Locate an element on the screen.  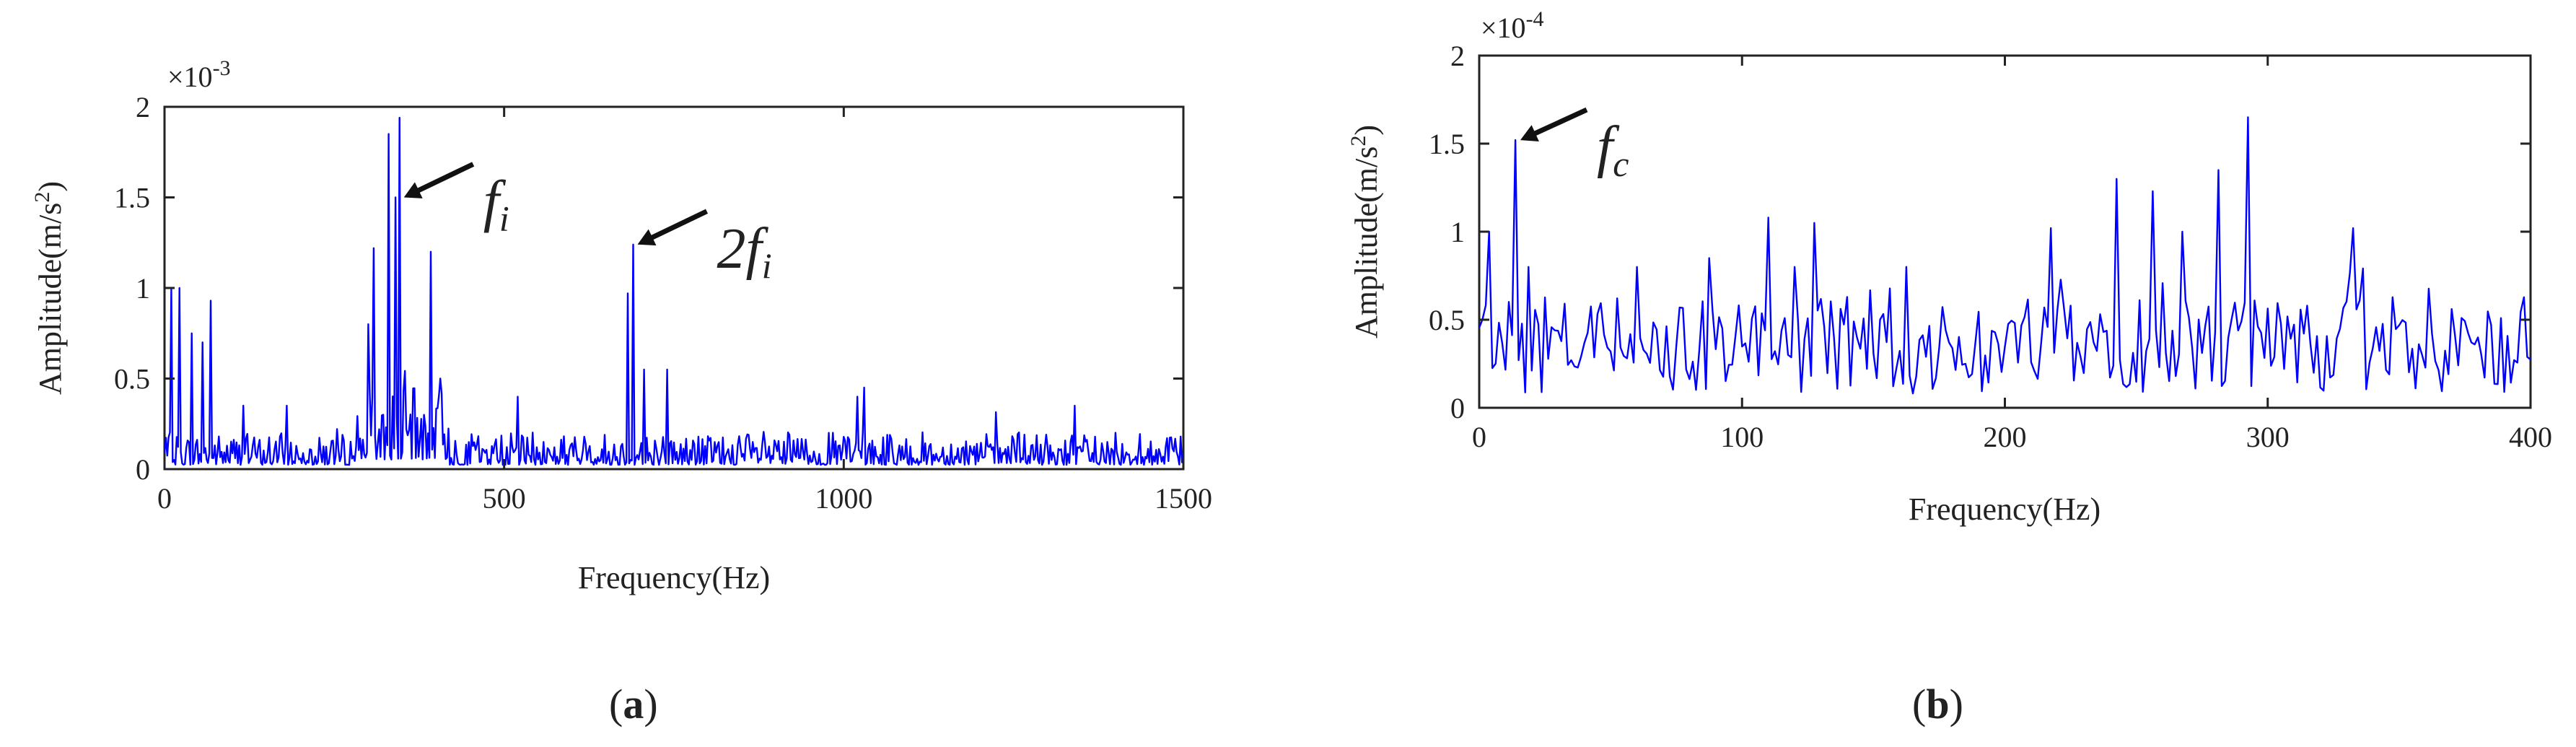
x-tick-label: 1000 is located at coordinates (843, 498).